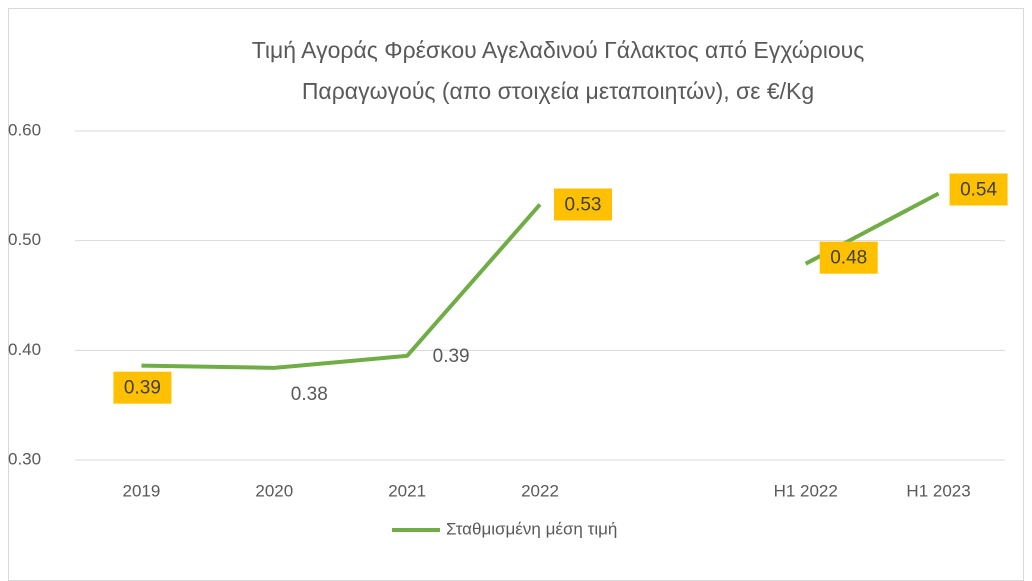  What do you see at coordinates (24, 239) in the screenshot?
I see `y-tick-label: 0.50` at bounding box center [24, 239].